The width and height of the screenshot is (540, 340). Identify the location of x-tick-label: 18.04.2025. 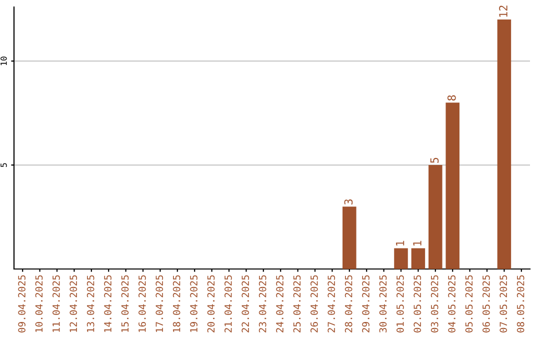
(176, 303).